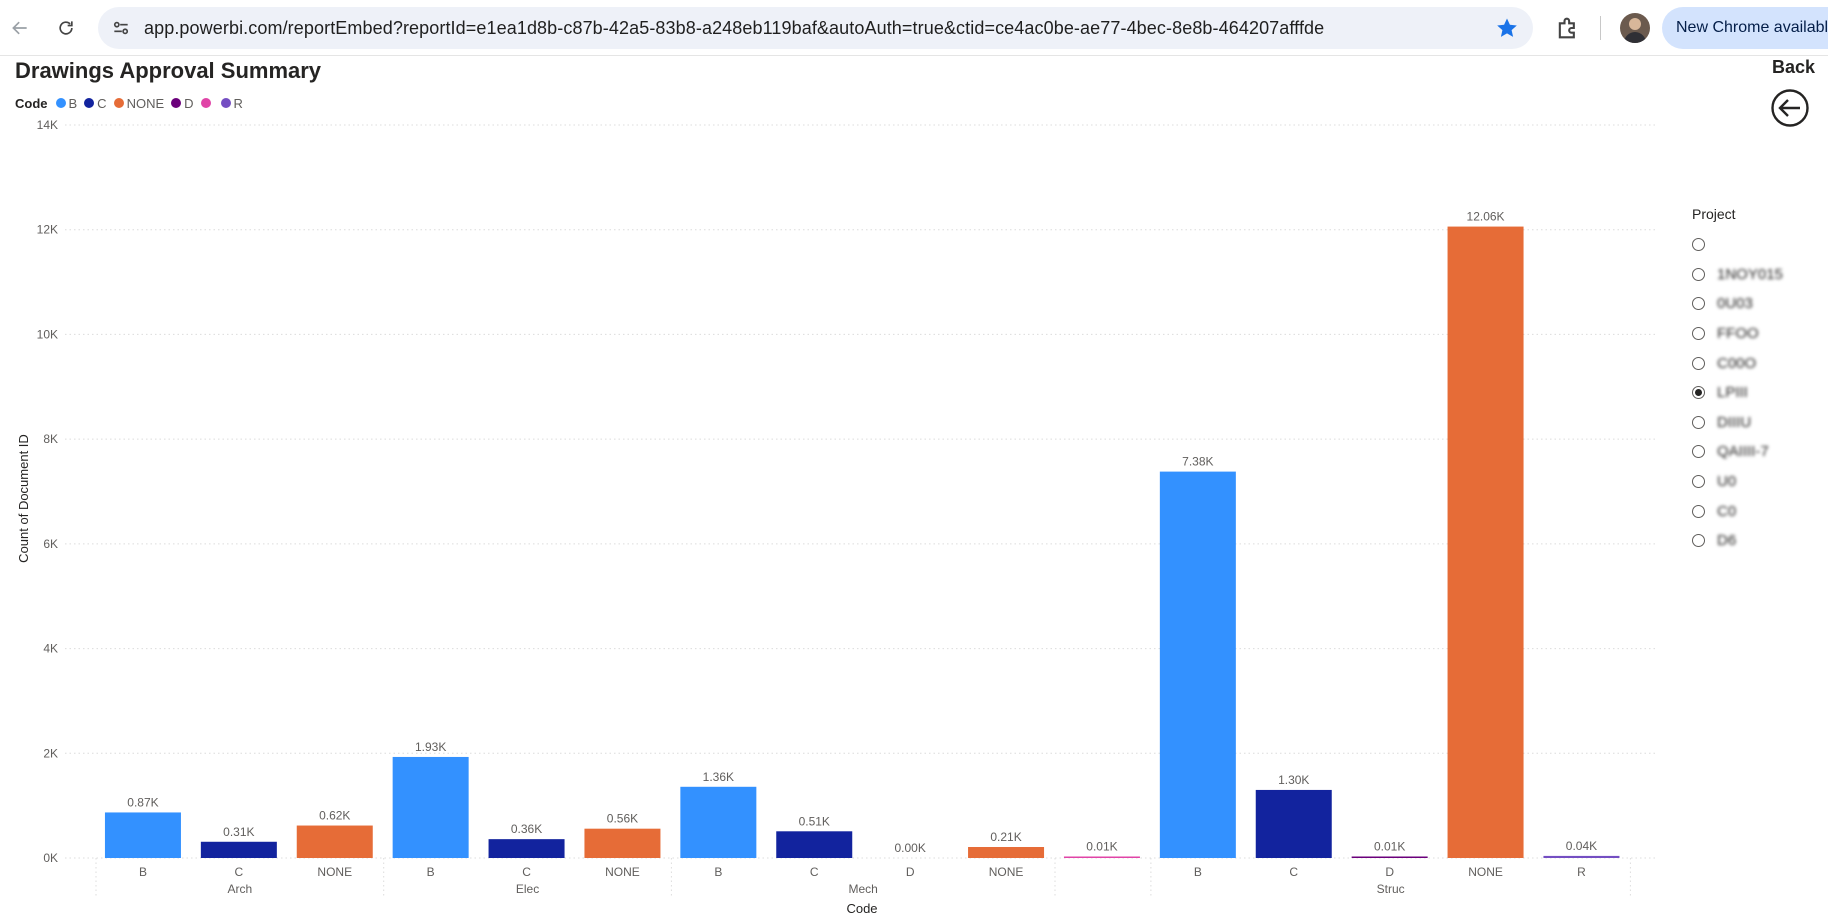  I want to click on slicer-item-label: 0U03, so click(1735, 304).